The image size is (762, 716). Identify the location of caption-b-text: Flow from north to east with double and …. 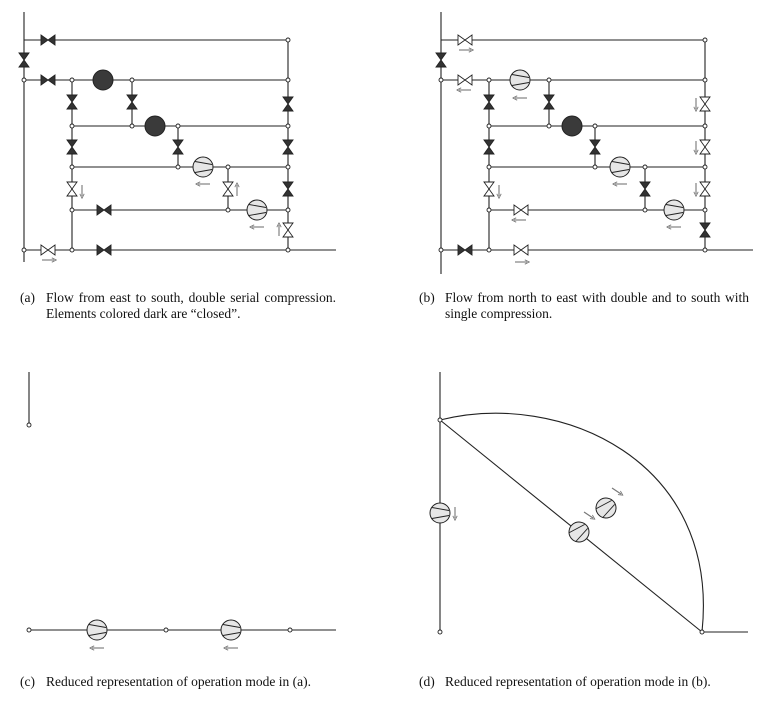
(597, 305).